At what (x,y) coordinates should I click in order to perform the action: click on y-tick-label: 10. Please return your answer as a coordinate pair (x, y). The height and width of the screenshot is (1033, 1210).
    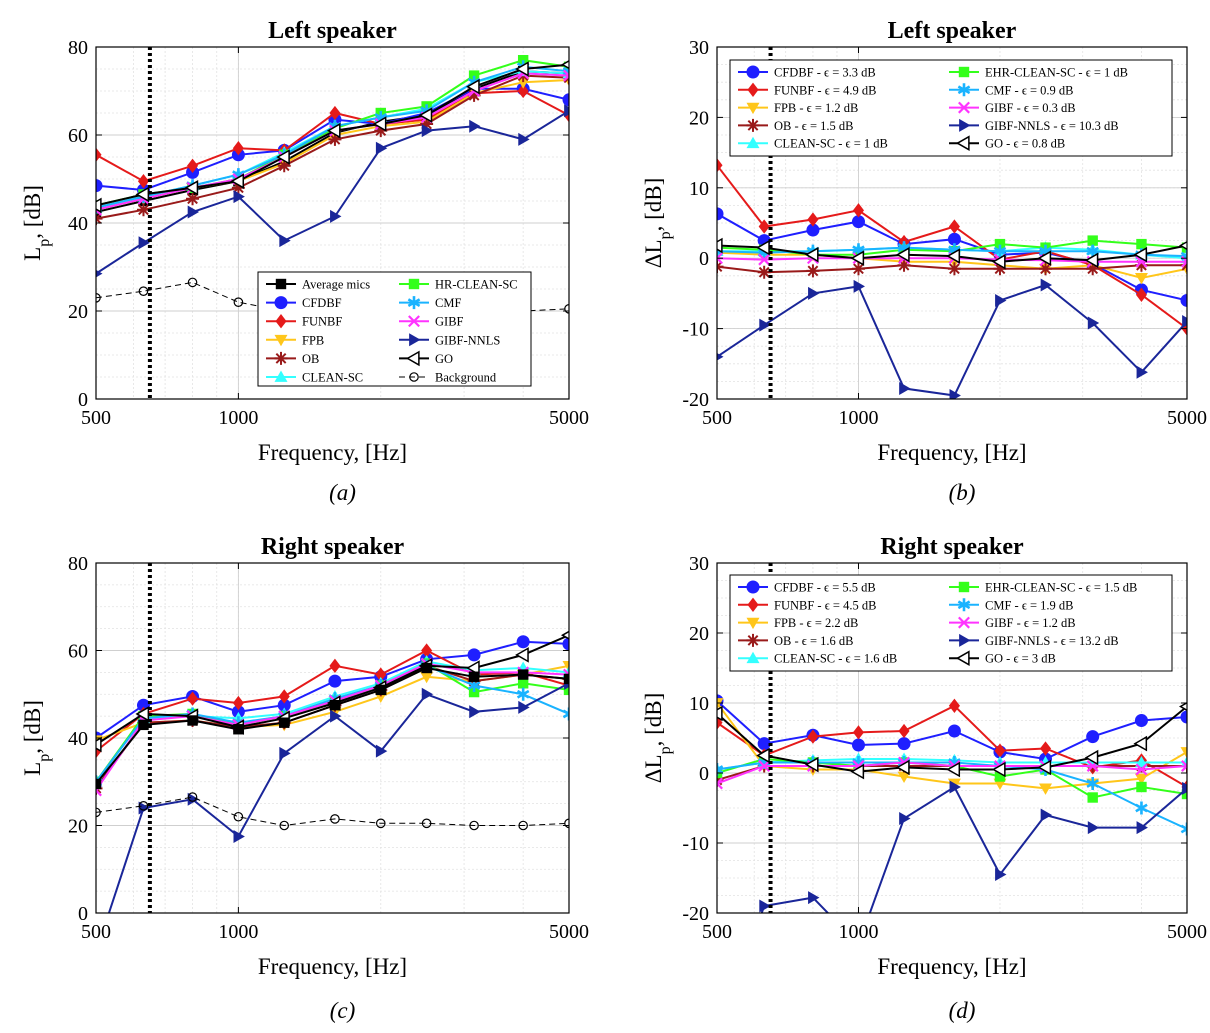
    Looking at the image, I should click on (699, 189).